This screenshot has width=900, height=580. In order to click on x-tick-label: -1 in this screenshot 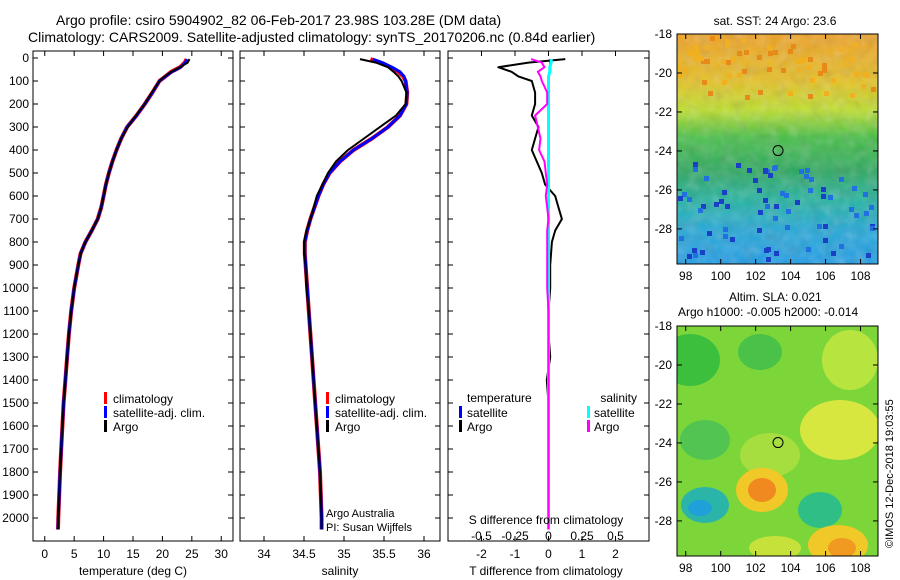, I will do `click(515, 554)`.